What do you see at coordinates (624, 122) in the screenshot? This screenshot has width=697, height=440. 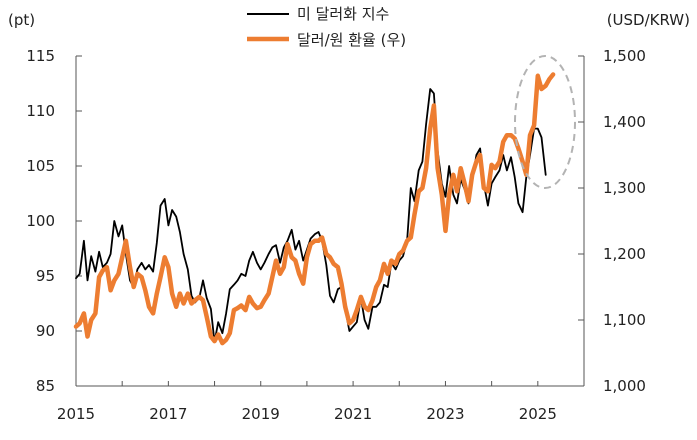 I see `right-tick-label: 1,400` at bounding box center [624, 122].